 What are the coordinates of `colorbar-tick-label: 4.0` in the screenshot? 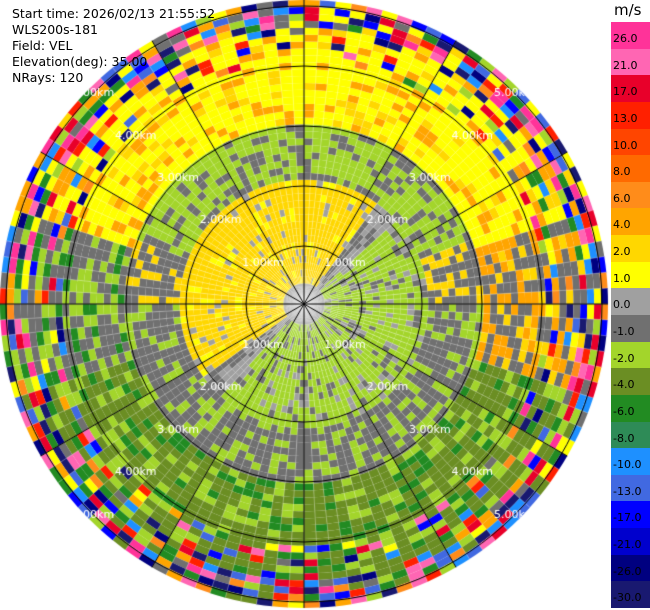 It's located at (622, 225).